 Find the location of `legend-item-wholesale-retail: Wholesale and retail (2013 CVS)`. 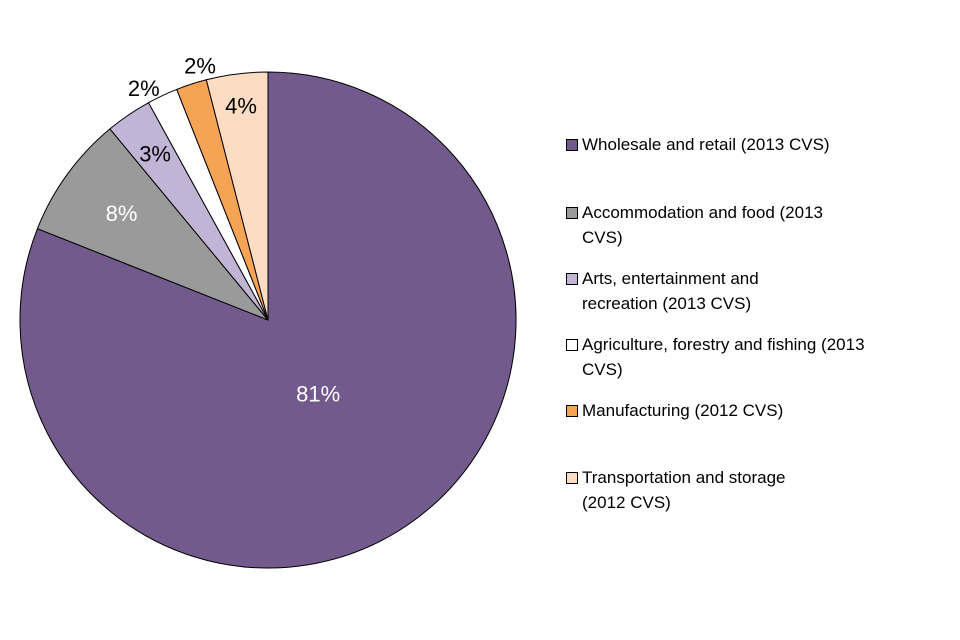

legend-item-wholesale-retail: Wholesale and retail (2013 CVS) is located at coordinates (726, 145).